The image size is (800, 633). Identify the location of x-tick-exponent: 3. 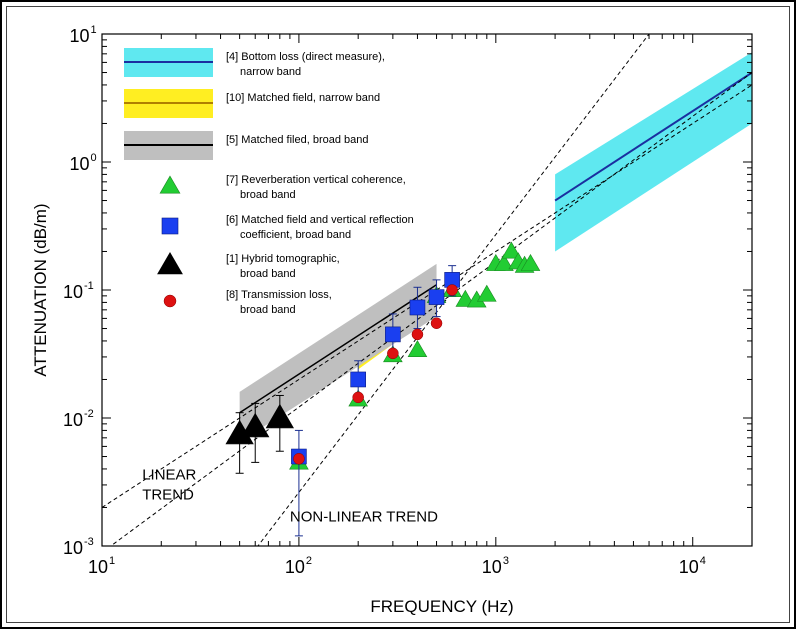
(506, 561).